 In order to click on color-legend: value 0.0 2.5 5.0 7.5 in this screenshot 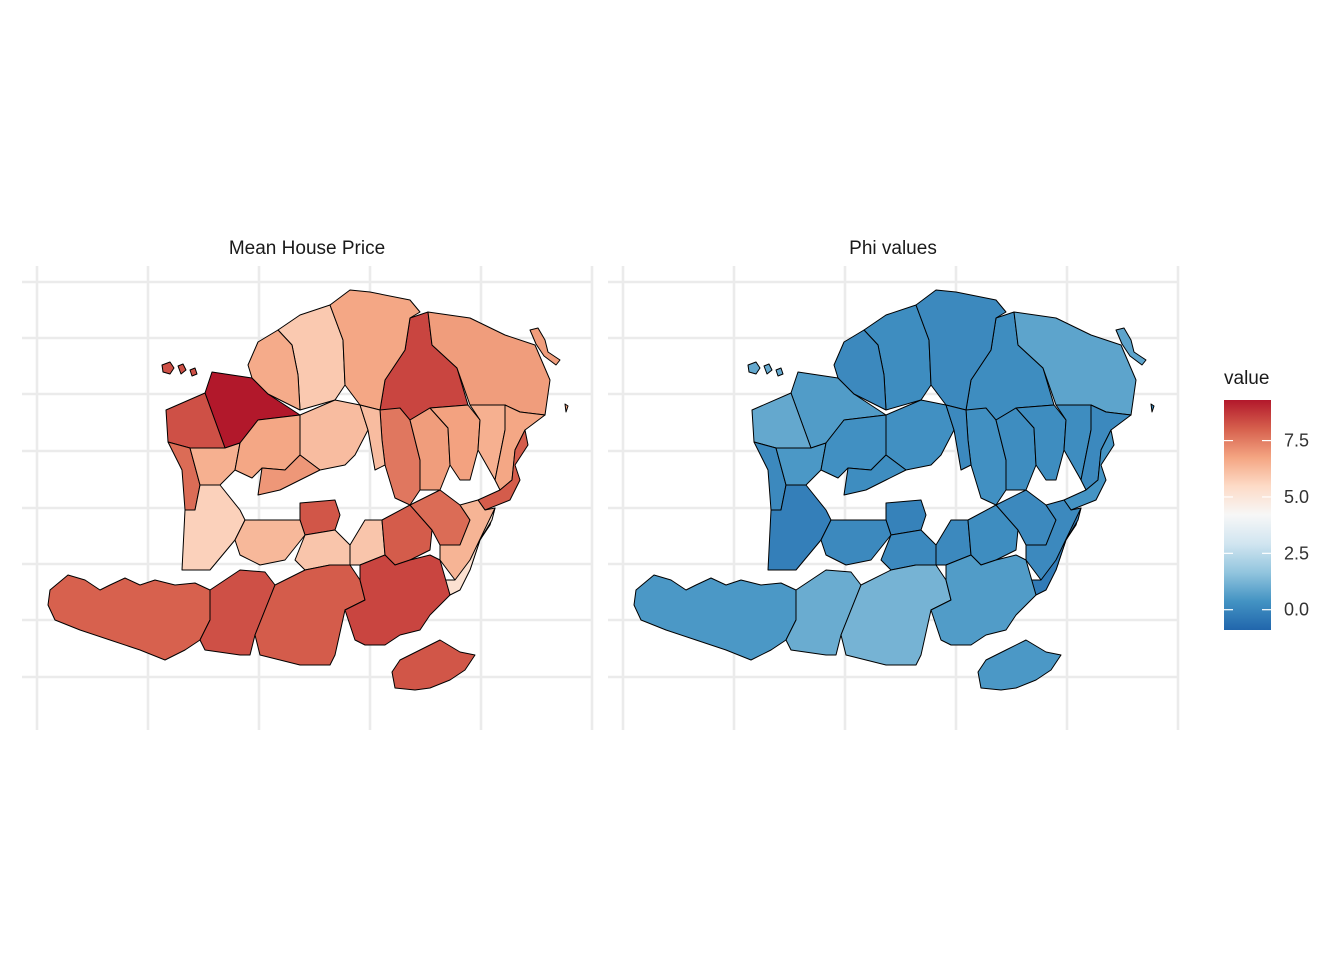, I will do `click(1266, 499)`.